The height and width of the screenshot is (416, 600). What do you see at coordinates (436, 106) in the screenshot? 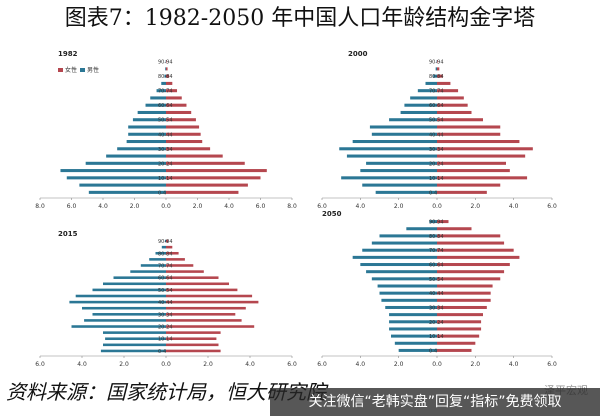
I see `age-label-2000-60-64: 60-64` at bounding box center [436, 106].